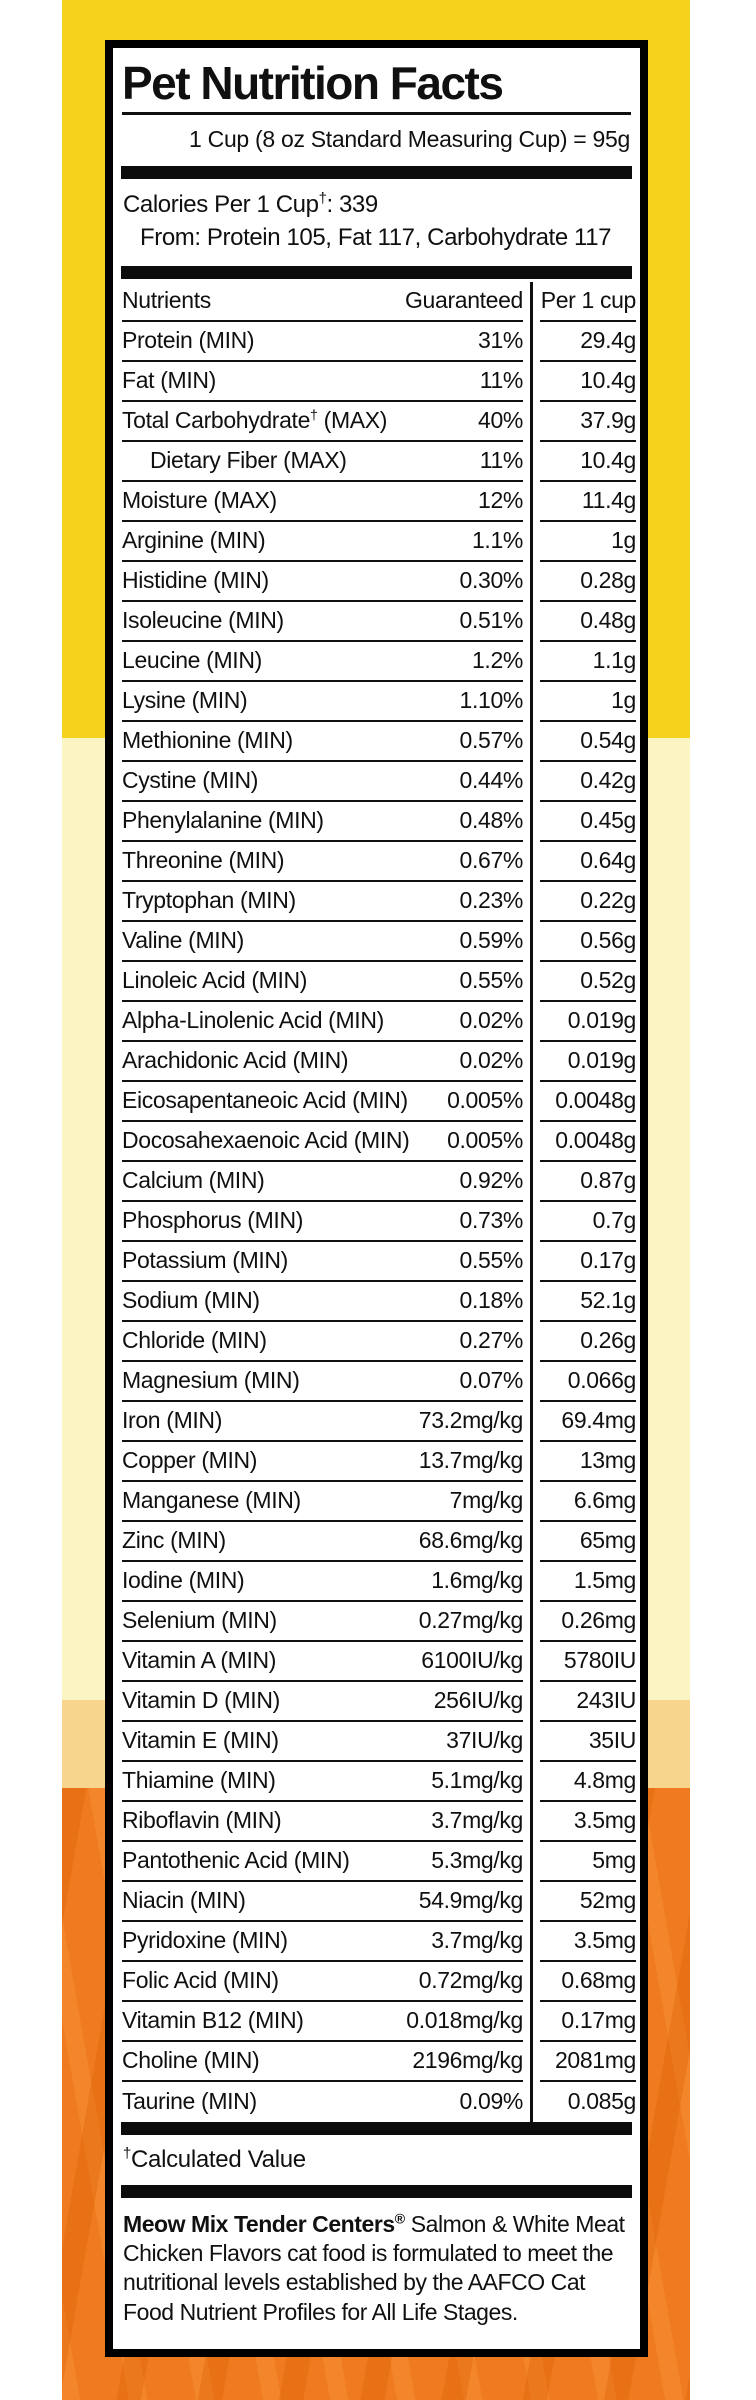  Describe the element at coordinates (376, 1821) in the screenshot. I see `table-row: Riboflavin (MIN) 3.7mg/kg 3.5mg` at that location.